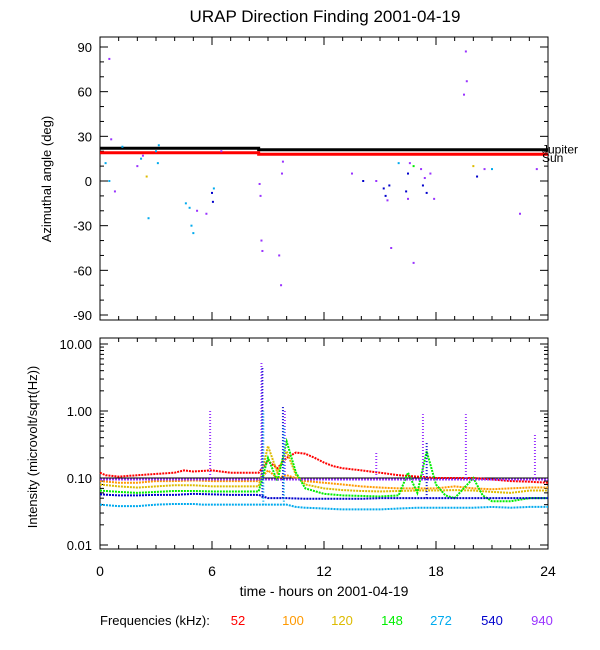 The image size is (600, 650). What do you see at coordinates (85, 136) in the screenshot?
I see `azimuth-y-tick-label: 30` at bounding box center [85, 136].